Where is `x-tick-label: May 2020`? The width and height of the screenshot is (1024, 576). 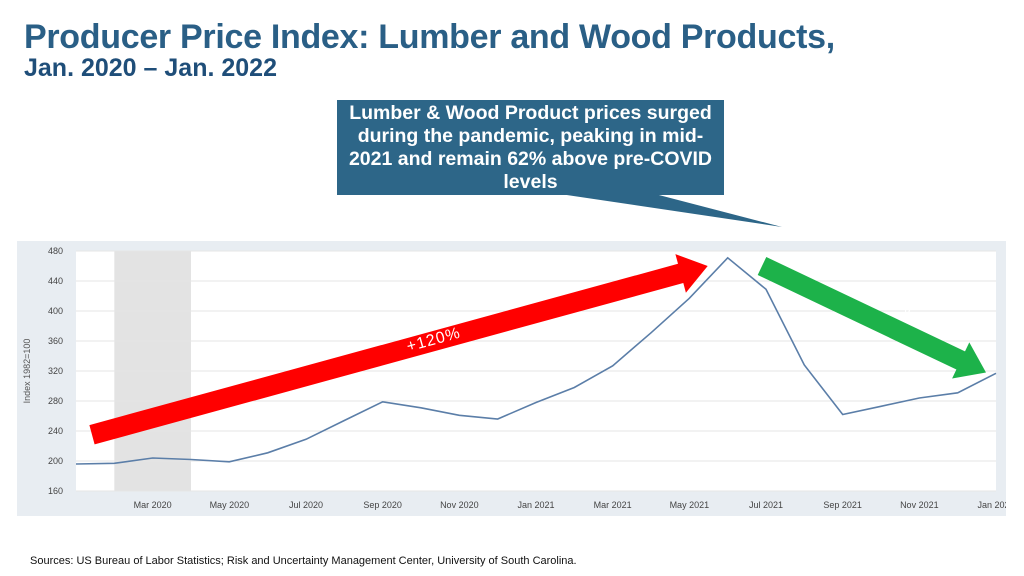 x-tick-label: May 2020 is located at coordinates (230, 505).